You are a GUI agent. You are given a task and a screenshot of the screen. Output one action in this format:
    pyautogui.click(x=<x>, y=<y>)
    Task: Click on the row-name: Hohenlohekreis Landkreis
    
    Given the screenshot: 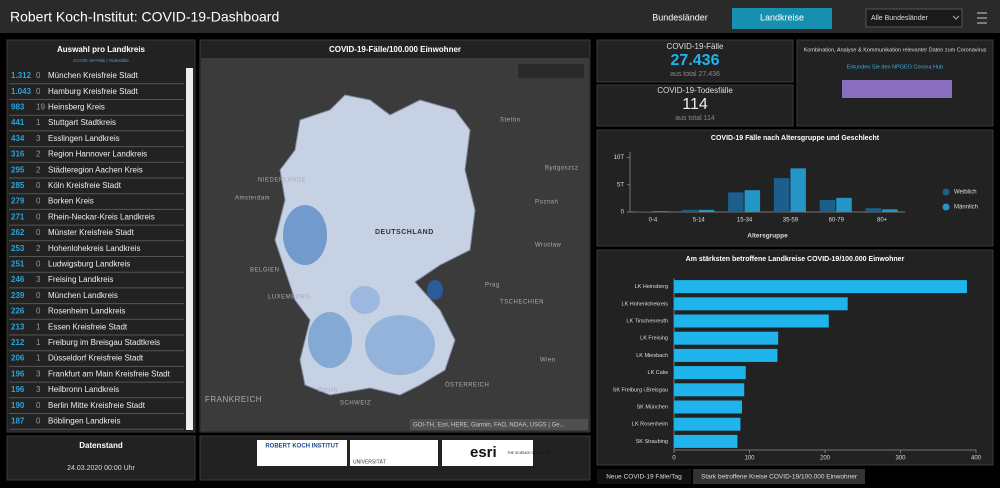 What is the action you would take?
    pyautogui.click(x=94, y=248)
    